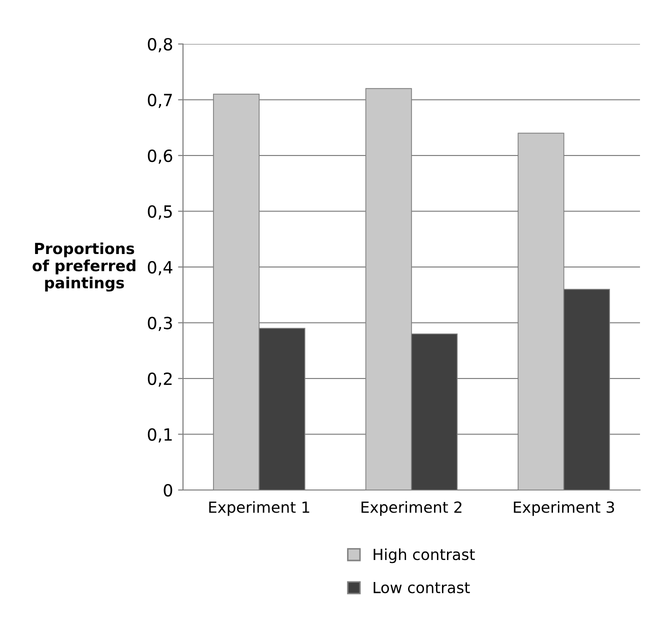 Image resolution: width=662 pixels, height=620 pixels. What do you see at coordinates (422, 588) in the screenshot?
I see `legend-label: Low contrast` at bounding box center [422, 588].